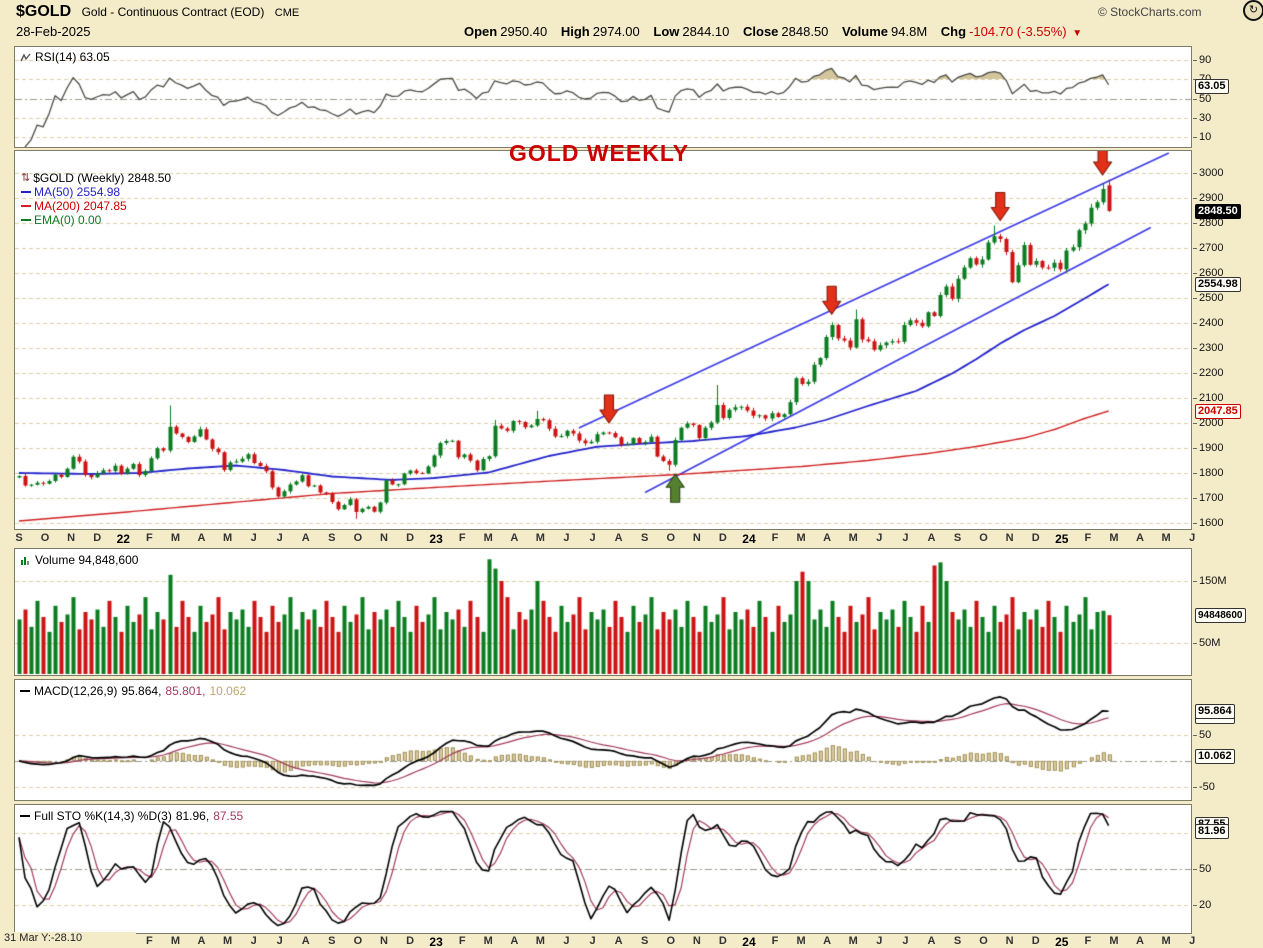  I want to click on axis-tick-label: 2800, so click(1208, 223).